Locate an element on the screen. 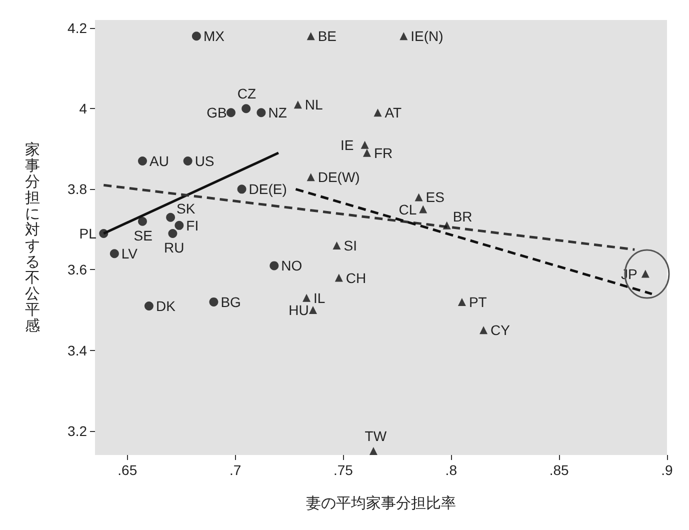 Image resolution: width=689 pixels, height=530 pixels. annotation: CH is located at coordinates (356, 278).